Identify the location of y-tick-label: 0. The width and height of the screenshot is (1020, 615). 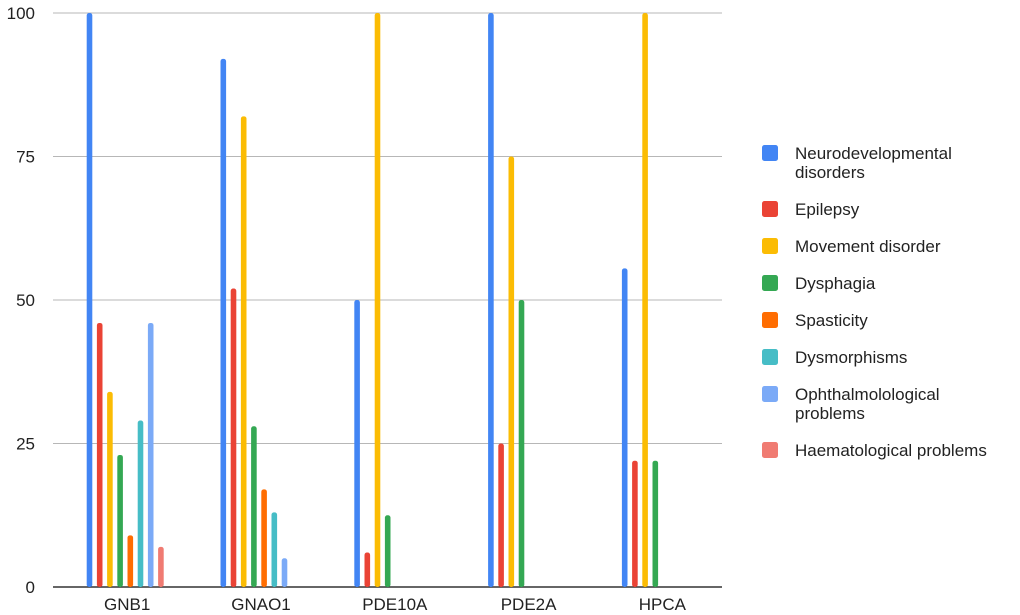
(30, 587).